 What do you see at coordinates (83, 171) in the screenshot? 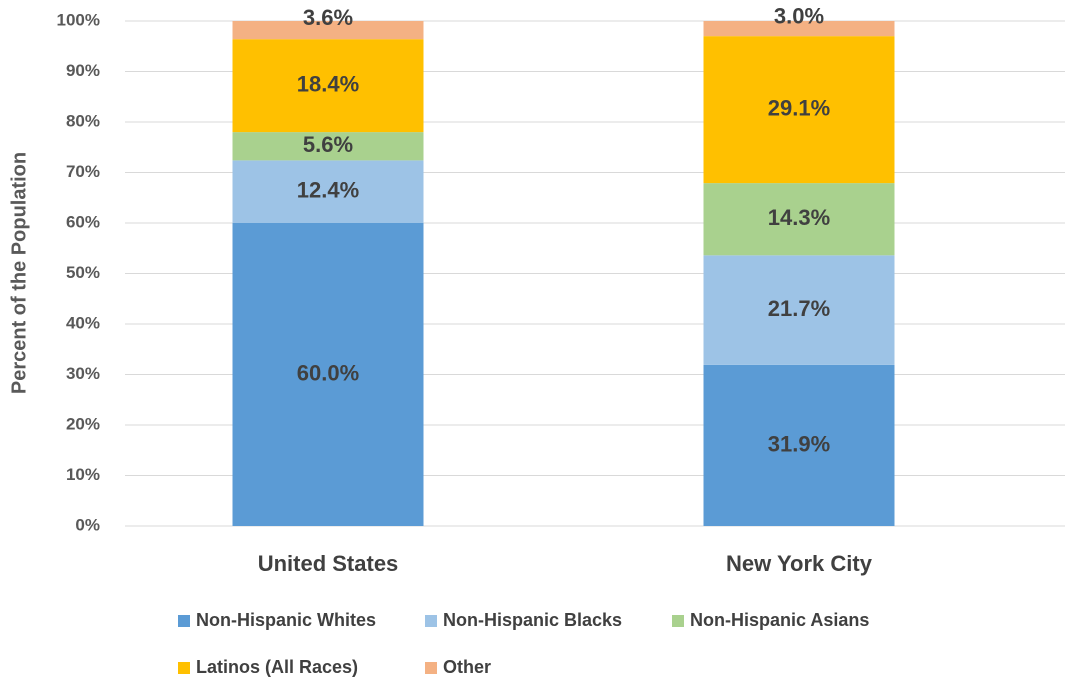
I see `y-tick-label: 70%` at bounding box center [83, 171].